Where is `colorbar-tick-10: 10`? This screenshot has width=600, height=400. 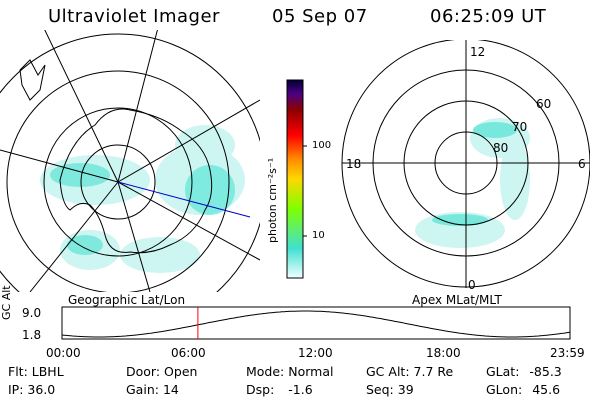 colorbar-tick-10: 10 is located at coordinates (318, 235).